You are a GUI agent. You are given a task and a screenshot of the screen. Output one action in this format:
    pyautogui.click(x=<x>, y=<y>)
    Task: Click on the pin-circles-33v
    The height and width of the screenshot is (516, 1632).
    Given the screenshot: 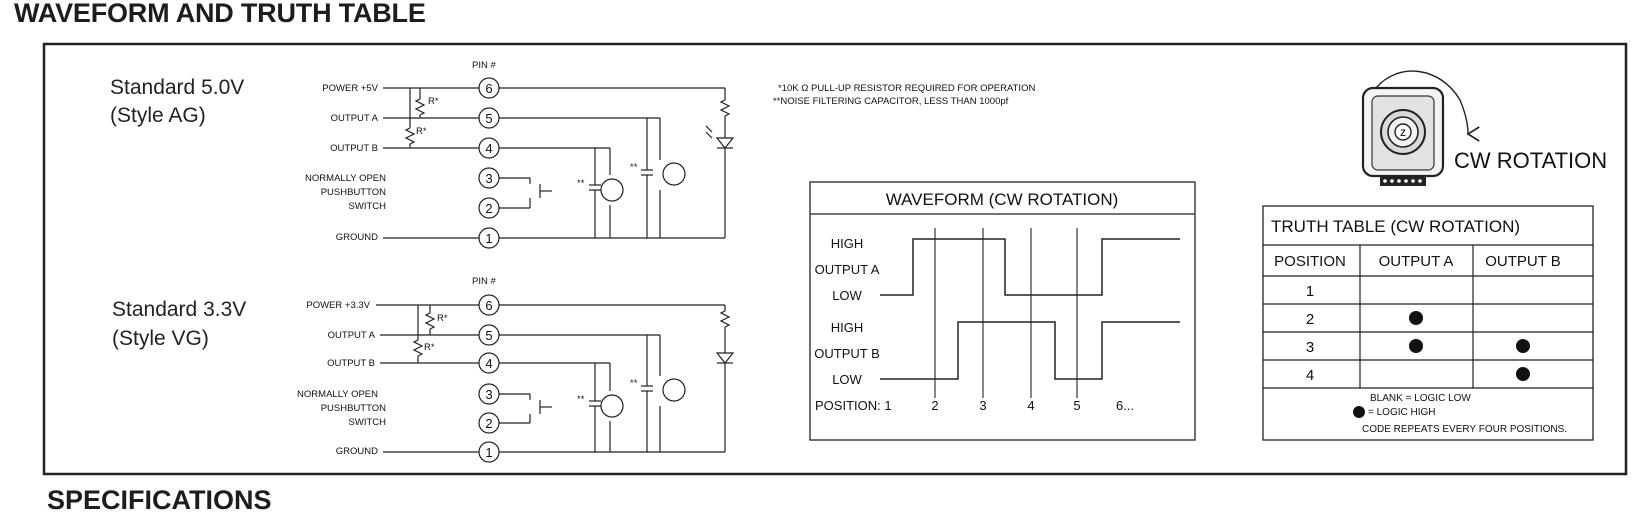 What is the action you would take?
    pyautogui.click(x=489, y=378)
    